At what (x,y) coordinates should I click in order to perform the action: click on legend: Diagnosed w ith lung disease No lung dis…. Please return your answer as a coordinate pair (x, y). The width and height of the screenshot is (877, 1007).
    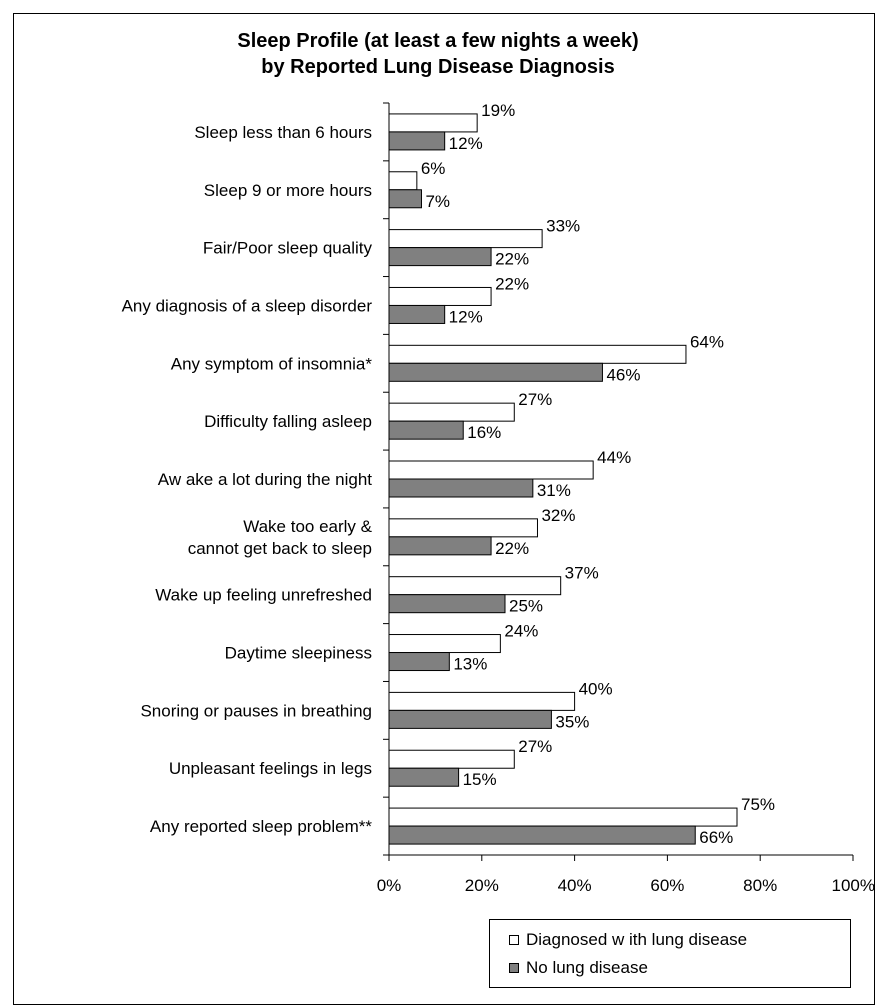
    Looking at the image, I should click on (670, 953).